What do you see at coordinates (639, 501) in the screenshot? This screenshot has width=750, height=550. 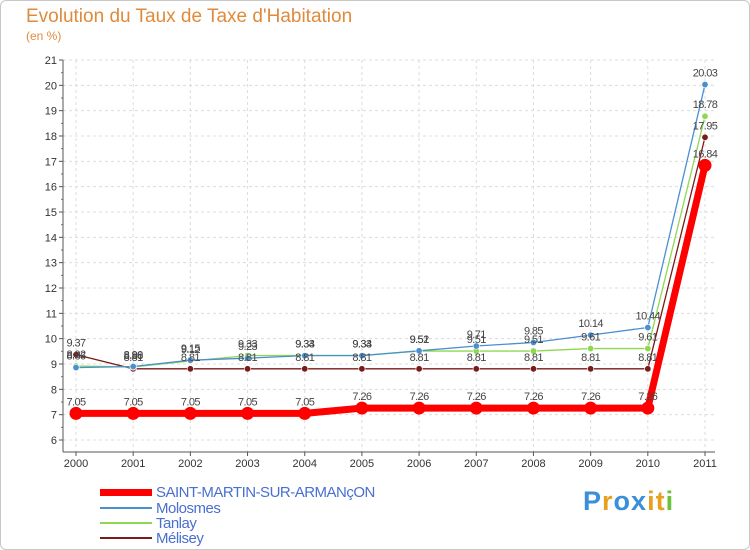 I see `logo-letter: x` at bounding box center [639, 501].